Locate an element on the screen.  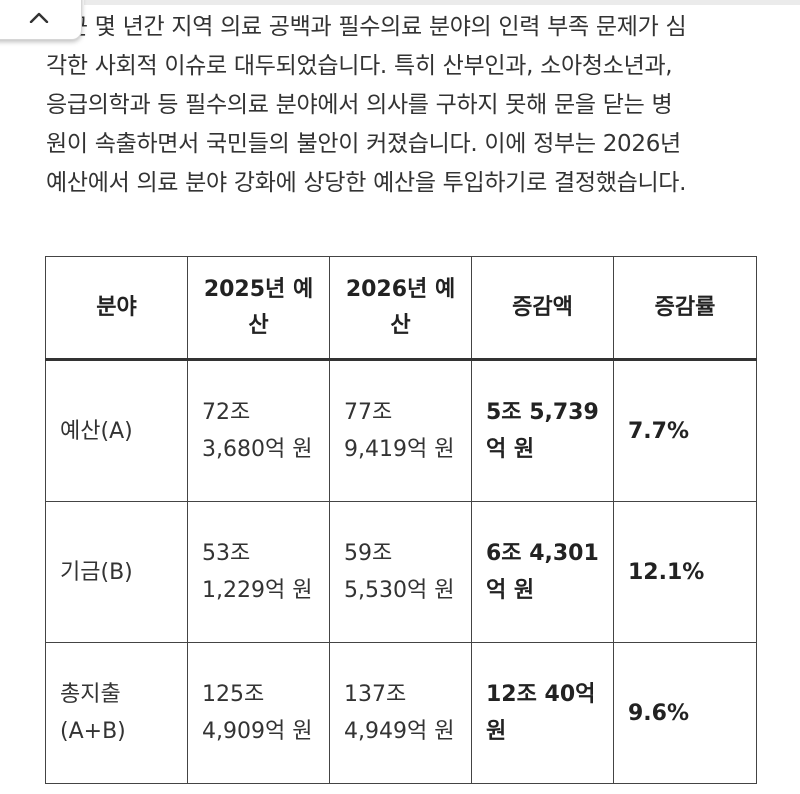
cell-budget-2025: 72조 3,680억 원 is located at coordinates (258, 430).